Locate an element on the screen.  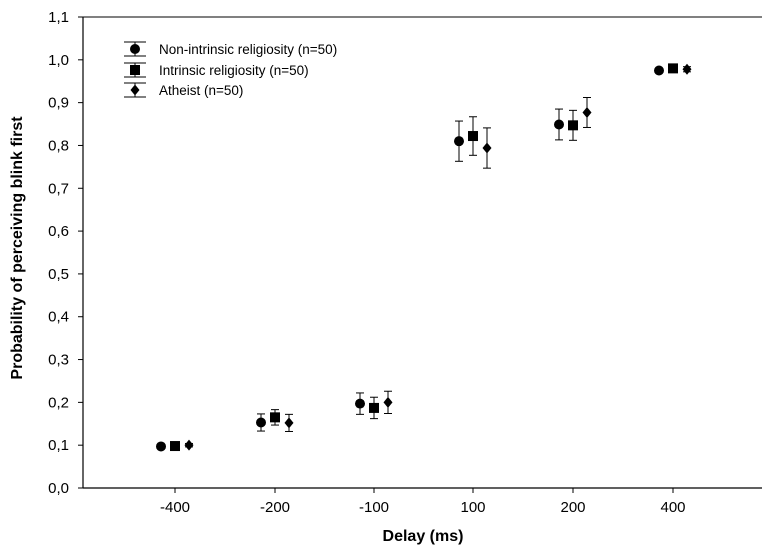
legend-item: Non-intrinsic religiosity (n=50) is located at coordinates (230, 49).